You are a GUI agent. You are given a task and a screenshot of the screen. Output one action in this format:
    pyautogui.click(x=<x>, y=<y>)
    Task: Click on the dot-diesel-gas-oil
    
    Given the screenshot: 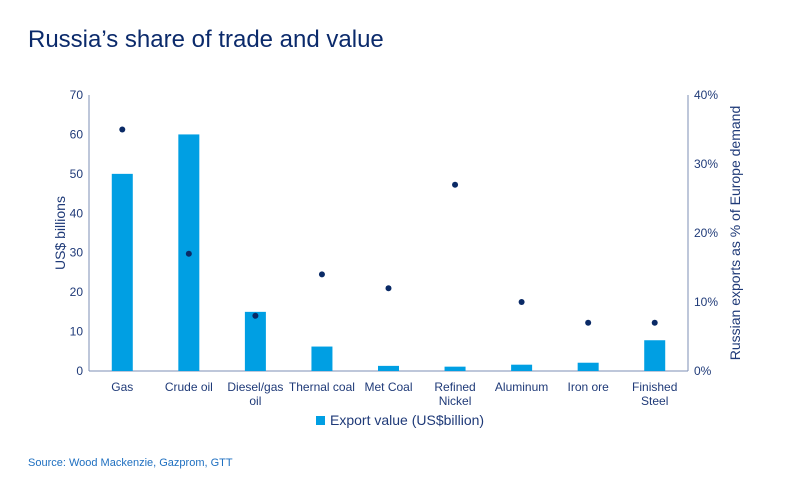 What is the action you would take?
    pyautogui.click(x=255, y=315)
    